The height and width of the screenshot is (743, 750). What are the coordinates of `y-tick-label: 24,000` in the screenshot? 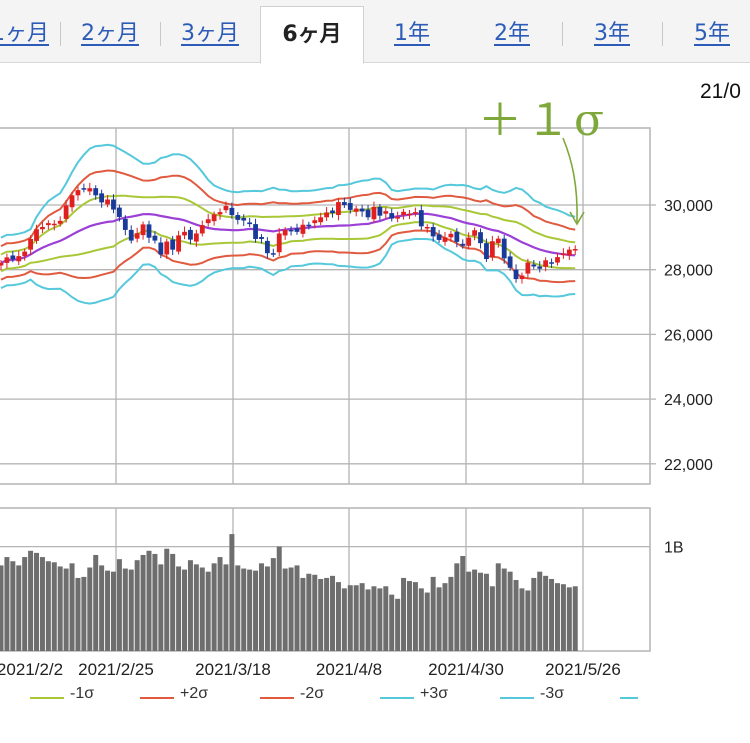 It's located at (688, 400).